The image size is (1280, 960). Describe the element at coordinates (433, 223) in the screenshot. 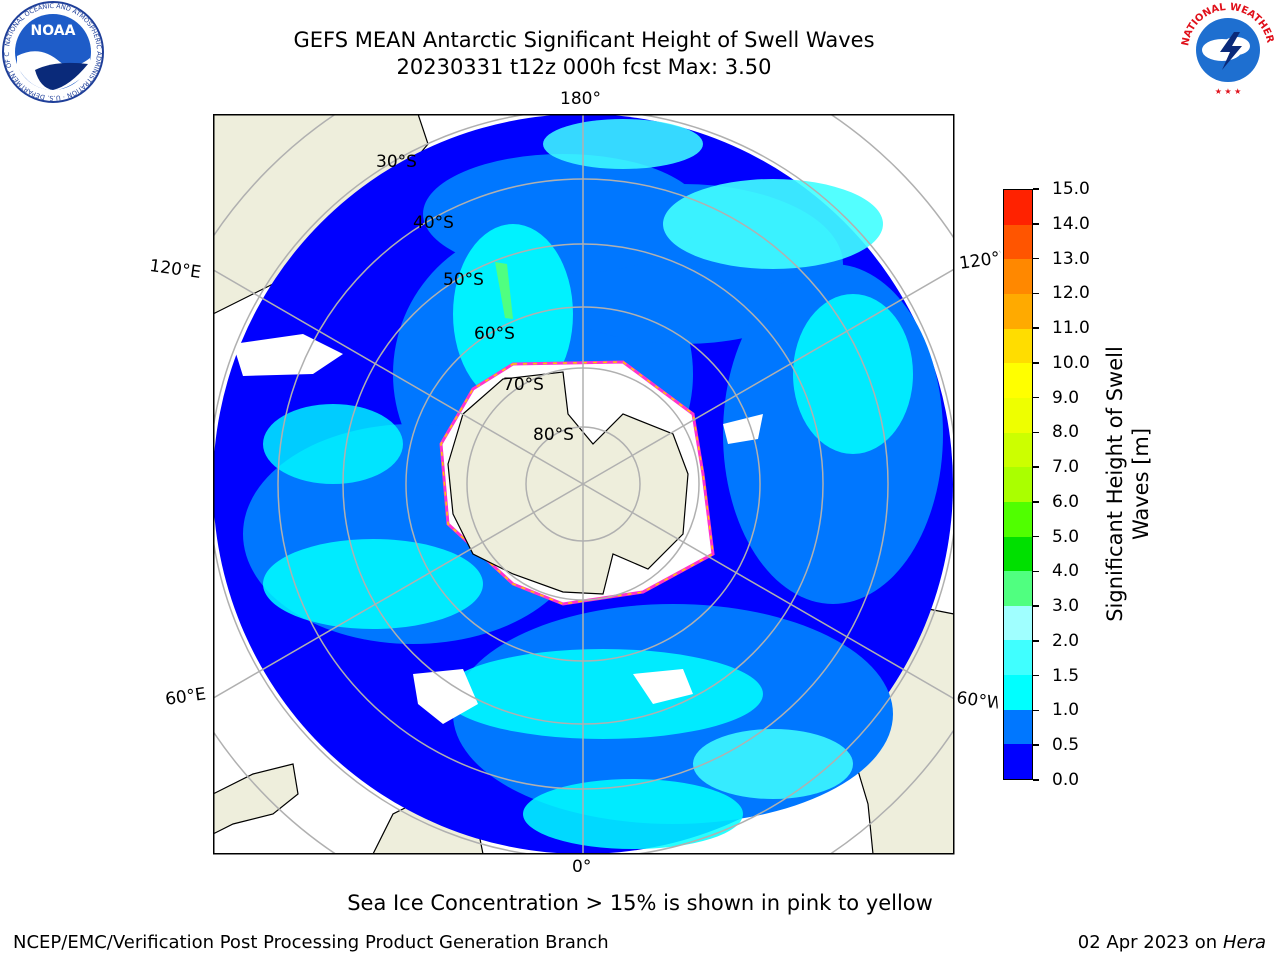

I see `lat-label-40s: 40°S` at that location.